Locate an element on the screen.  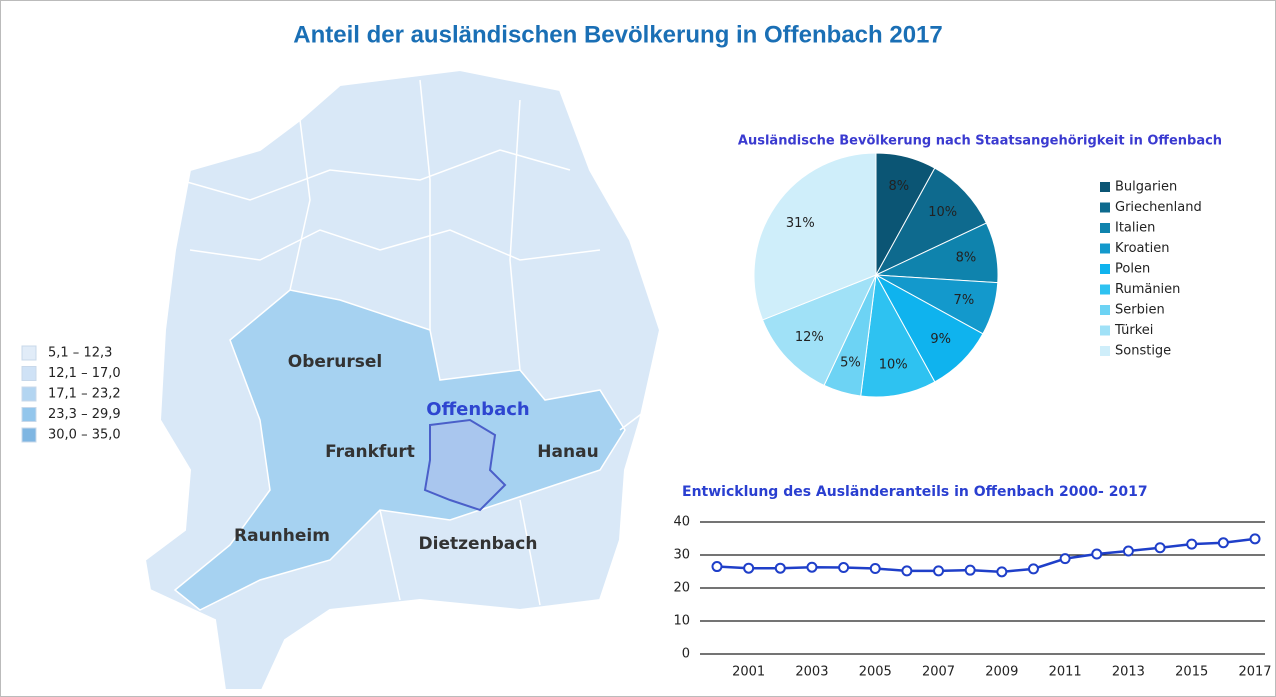
legend-label: Rumänien is located at coordinates (1147, 289).